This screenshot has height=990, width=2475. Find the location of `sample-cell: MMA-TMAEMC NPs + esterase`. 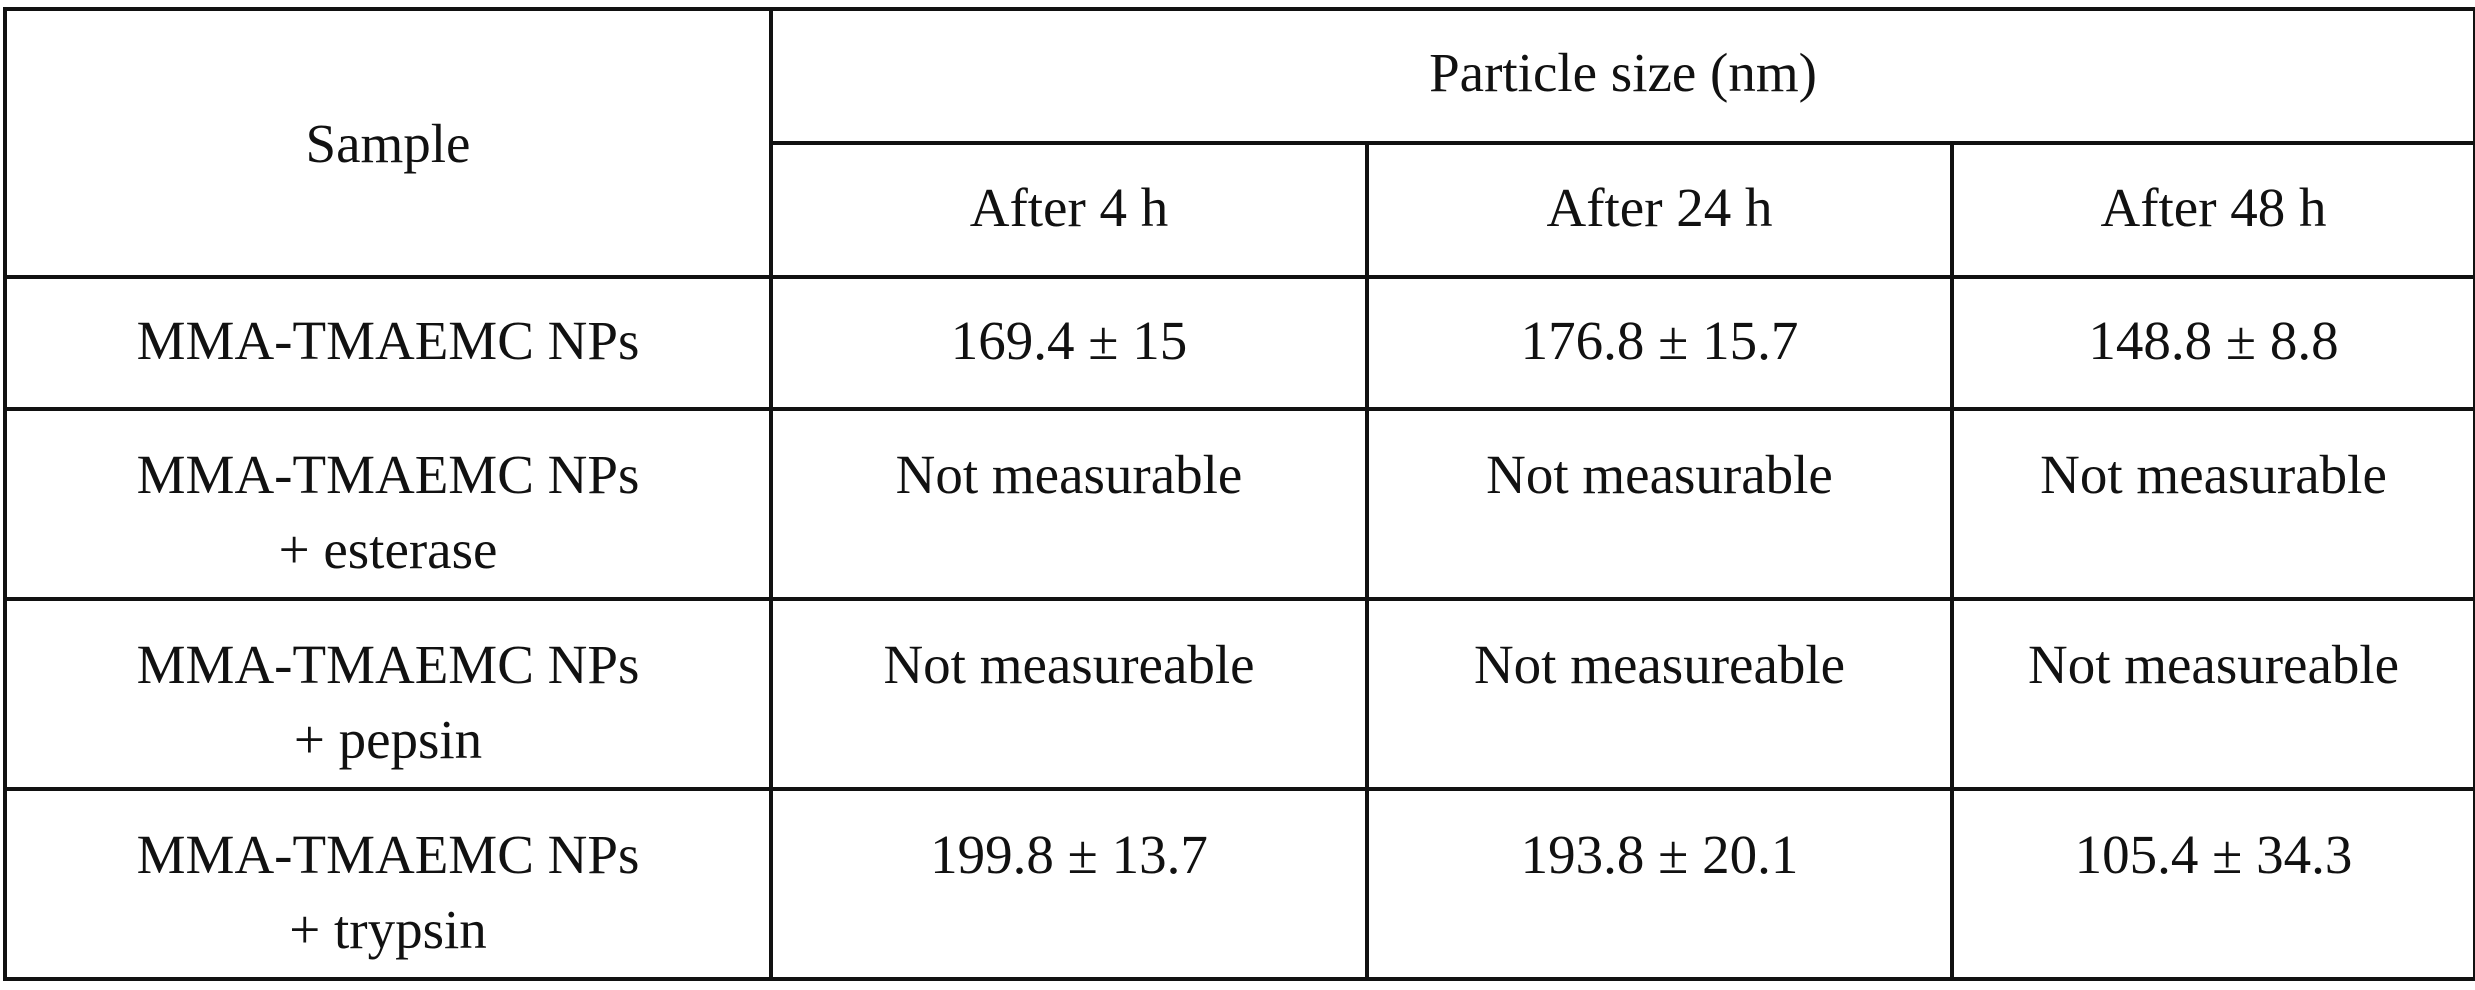

sample-cell: MMA-TMAEMC NPs + esterase is located at coordinates (388, 504).